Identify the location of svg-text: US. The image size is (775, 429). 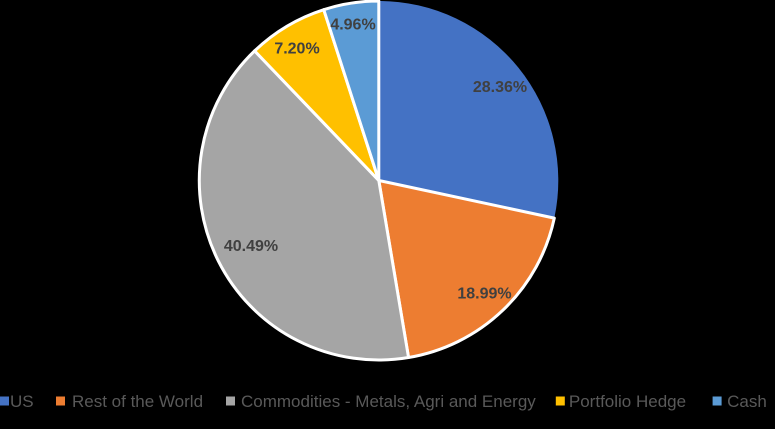
(22, 401).